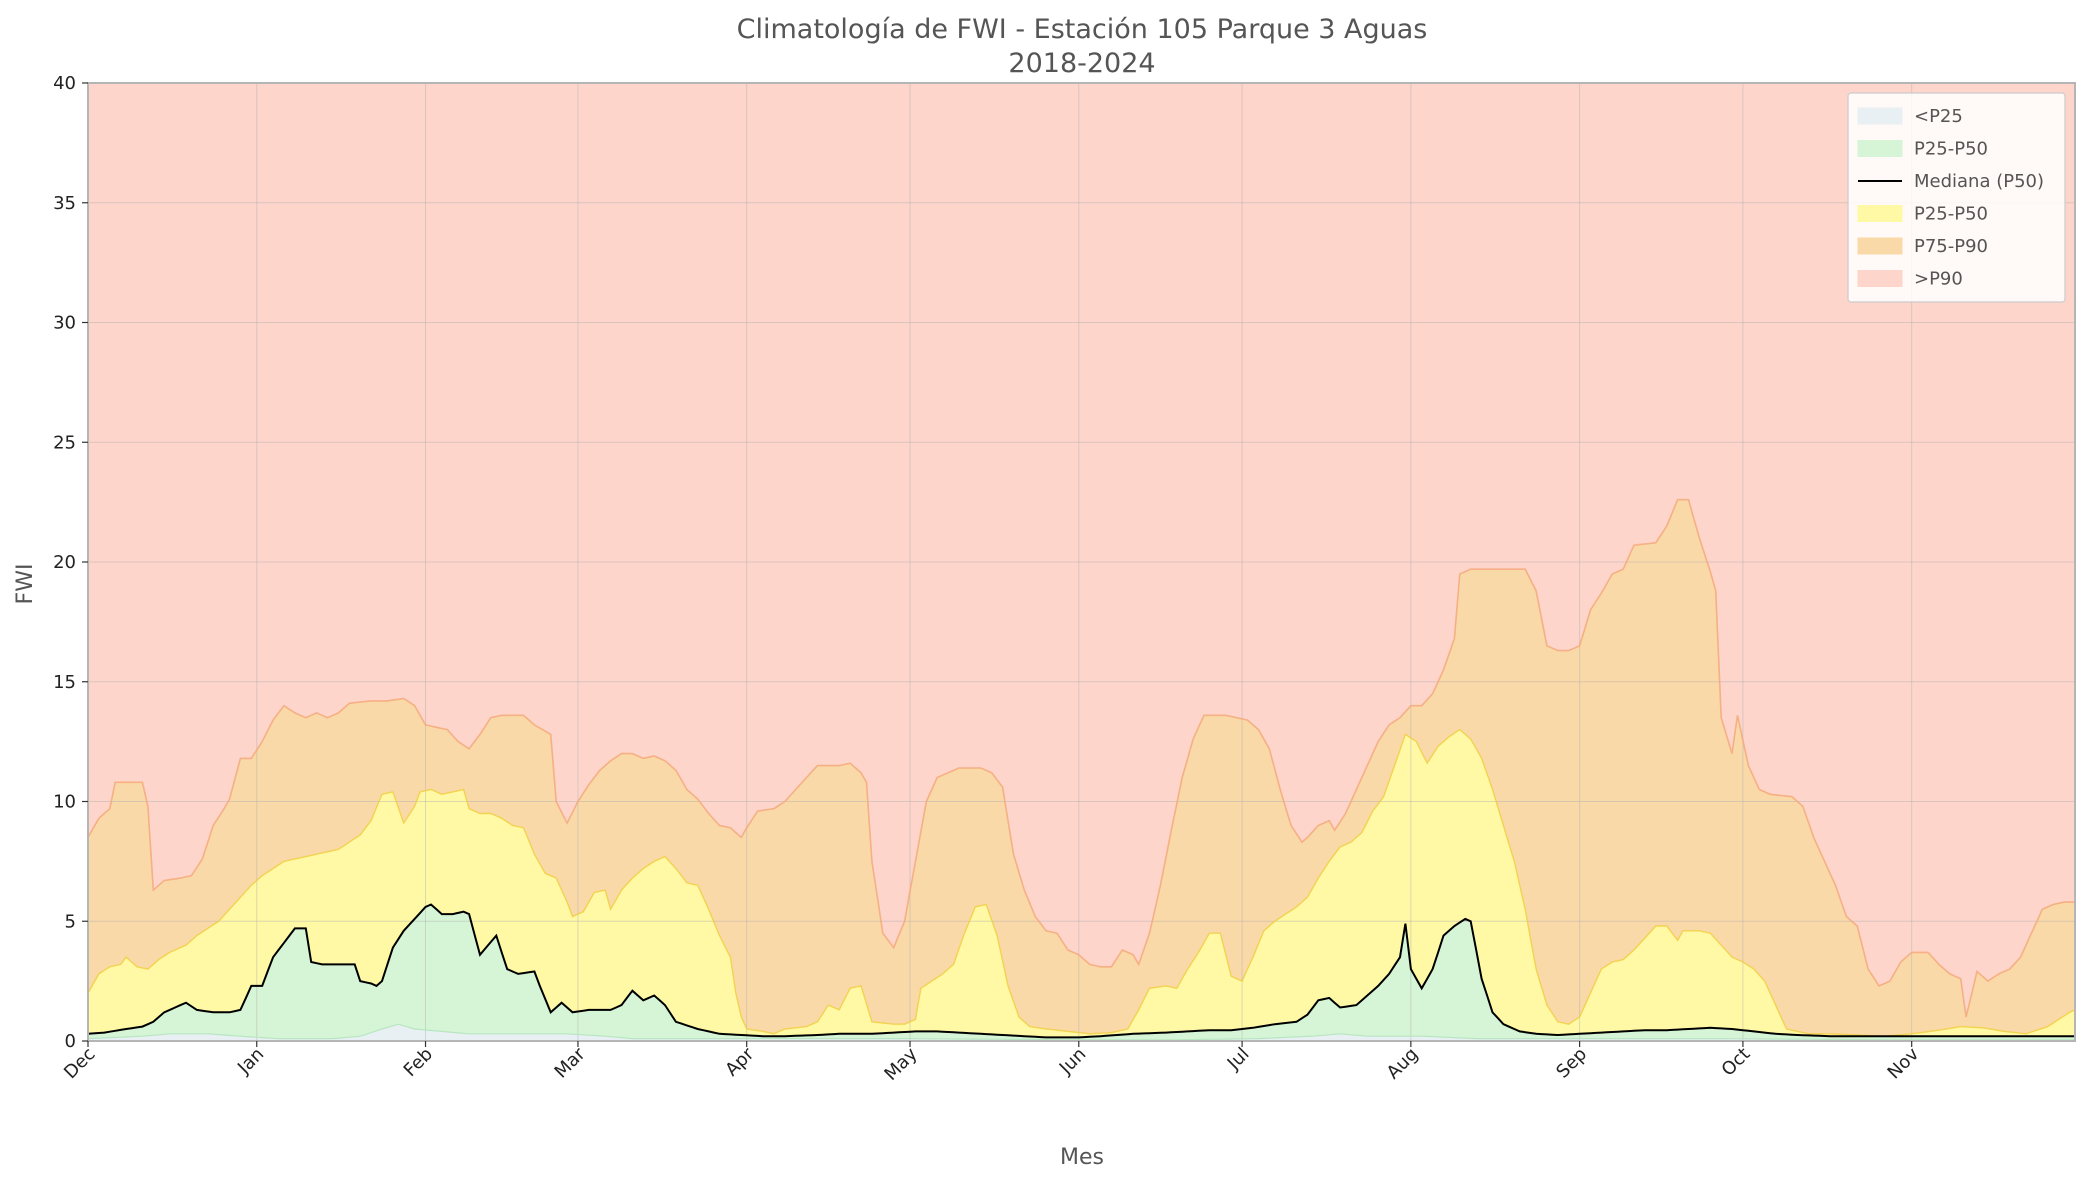 The height and width of the screenshot is (1185, 2084). Describe the element at coordinates (64, 323) in the screenshot. I see `y-tick-label: 30` at that location.